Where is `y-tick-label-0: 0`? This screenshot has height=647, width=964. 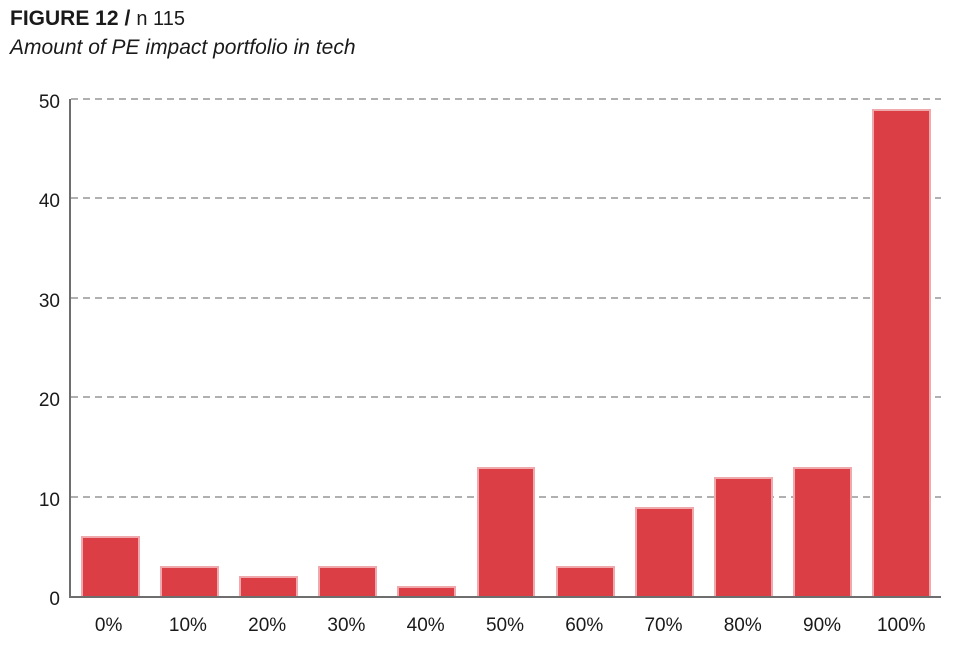
y-tick-label-0: 0 is located at coordinates (54, 599).